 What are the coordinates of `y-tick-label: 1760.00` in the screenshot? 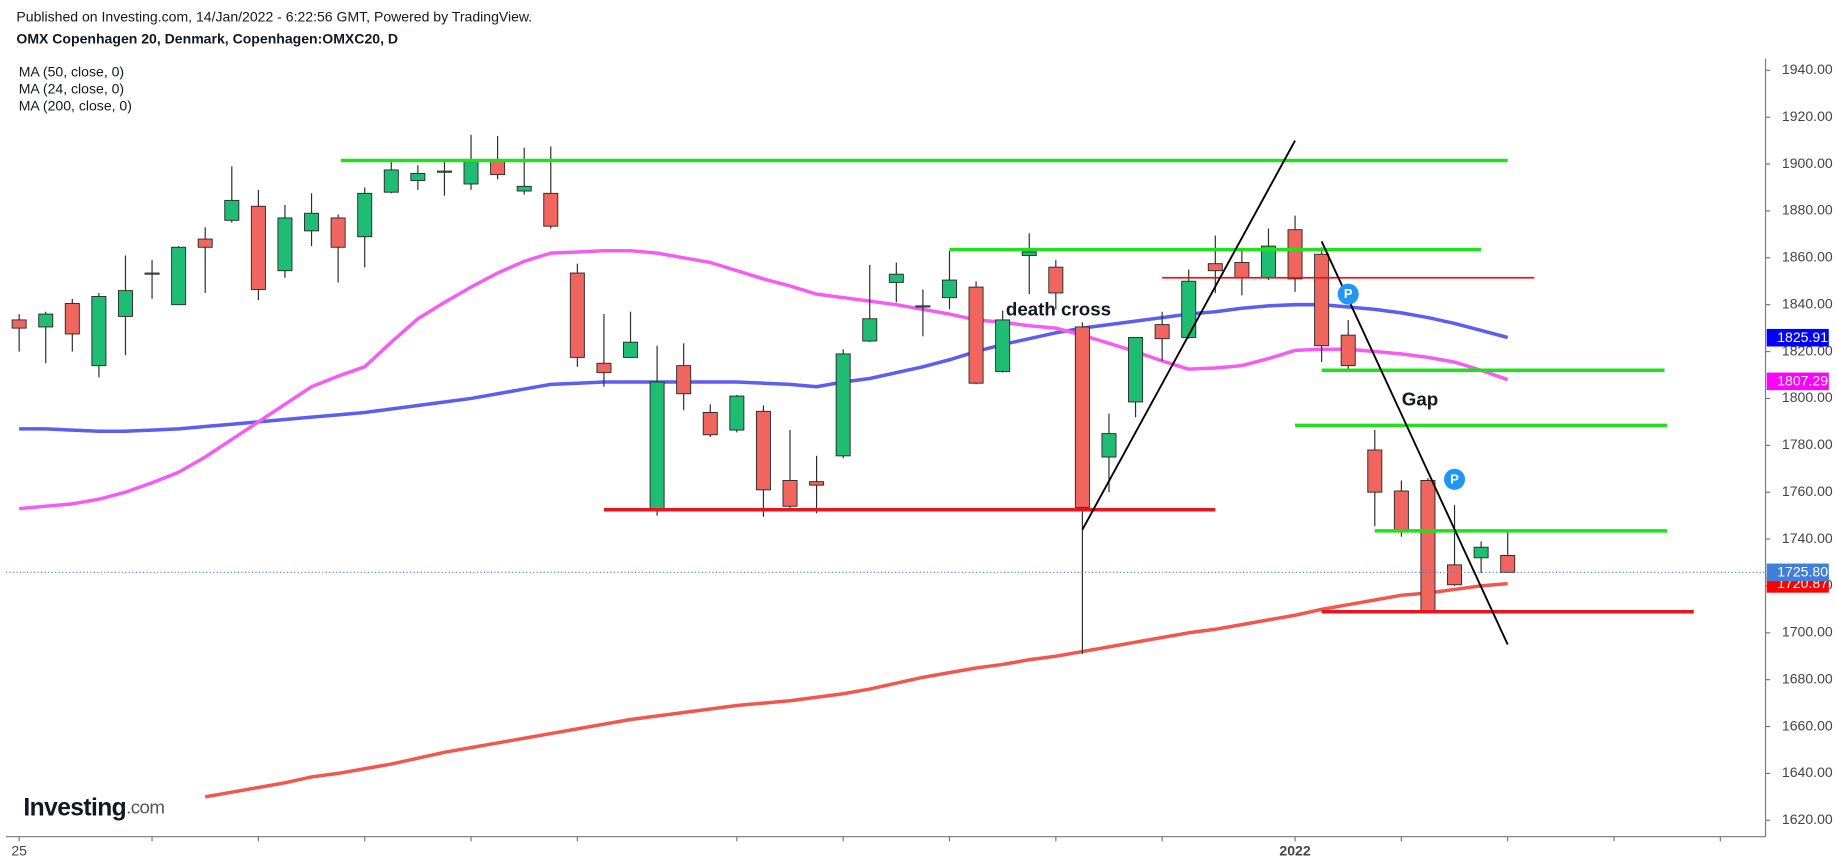 It's located at (1807, 491).